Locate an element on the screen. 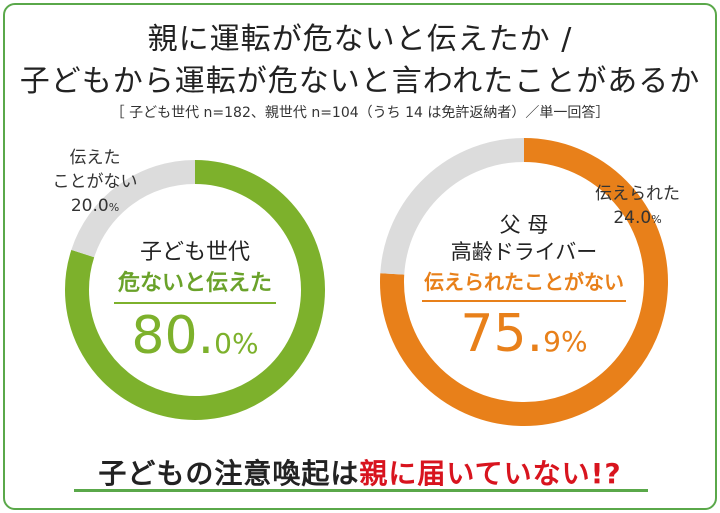 The image size is (720, 513). left-center: 子ども世代 危ないと伝えた 80.0% is located at coordinates (195, 305).